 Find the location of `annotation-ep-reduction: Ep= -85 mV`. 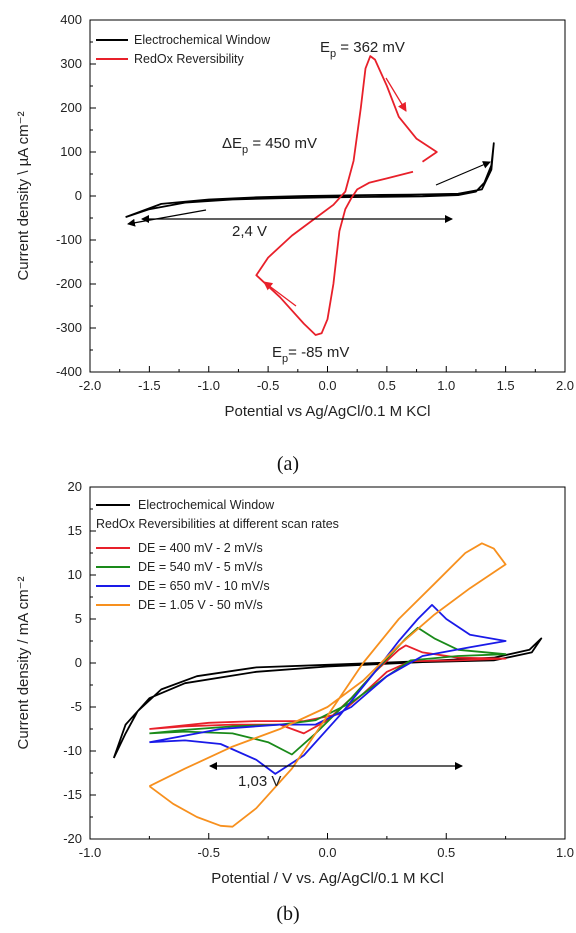

annotation-ep-reduction: Ep= -85 mV is located at coordinates (310, 354).